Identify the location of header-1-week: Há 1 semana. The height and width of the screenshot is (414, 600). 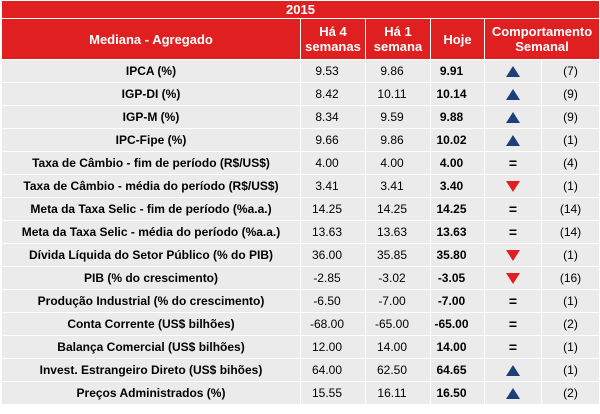
(398, 39).